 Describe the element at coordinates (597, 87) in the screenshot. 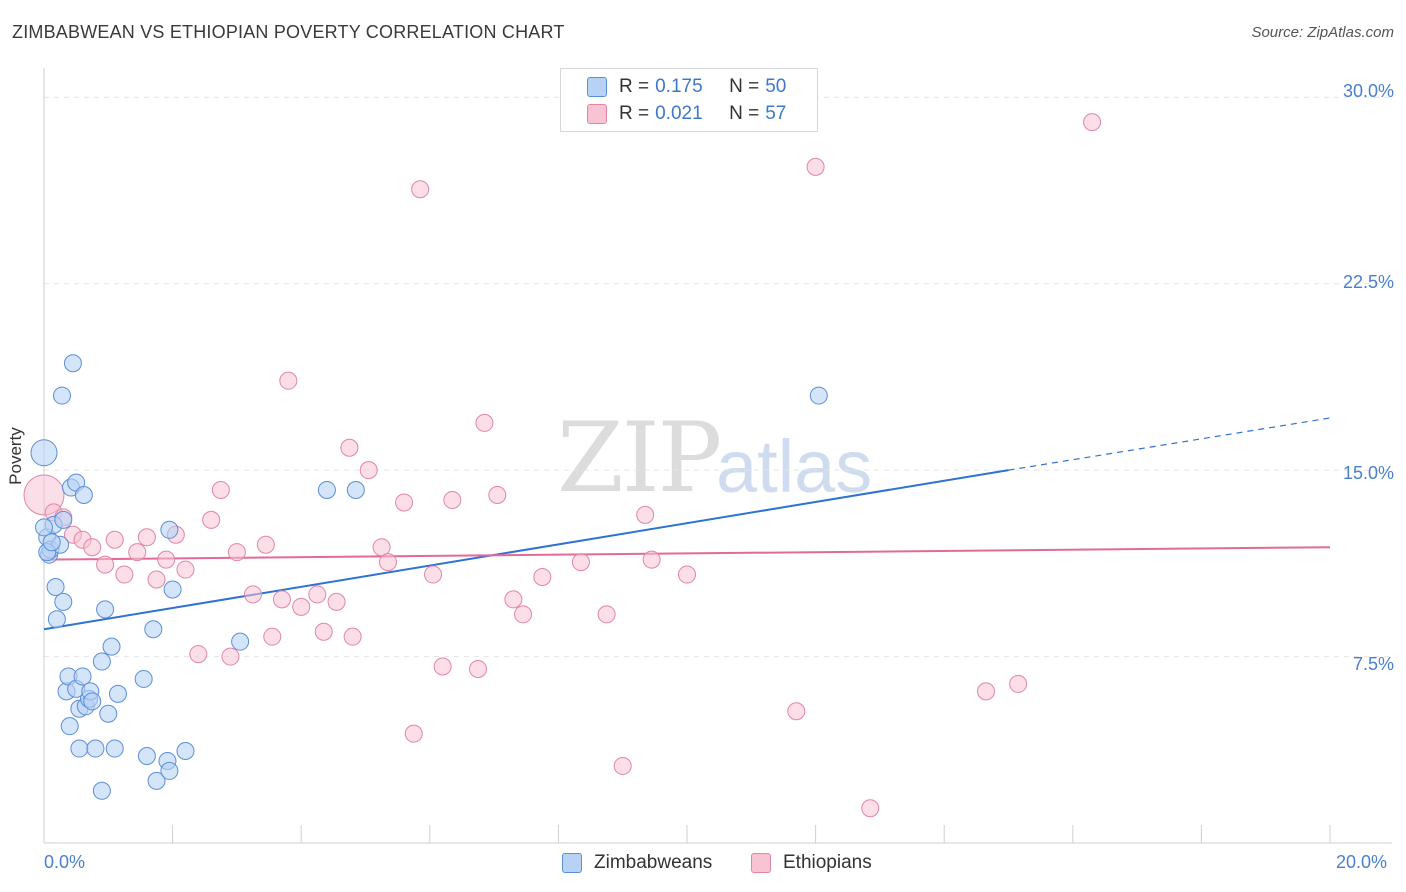

I see `zimbabweans-swatch-icon` at that location.